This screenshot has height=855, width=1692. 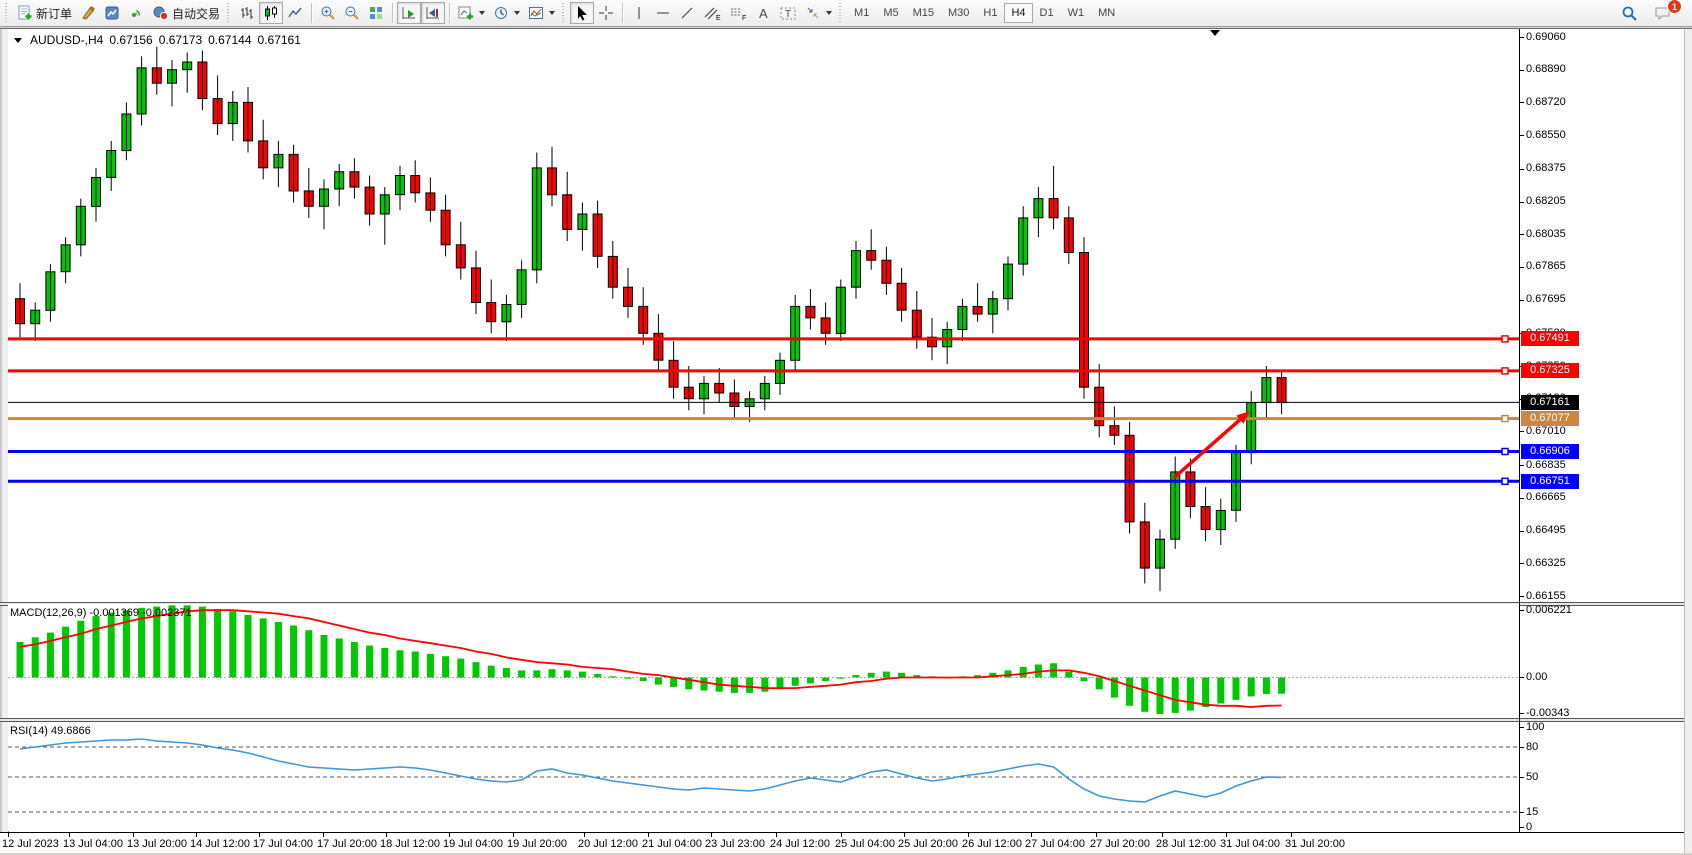 I want to click on timeframe-m15-button: M15, so click(x=923, y=13).